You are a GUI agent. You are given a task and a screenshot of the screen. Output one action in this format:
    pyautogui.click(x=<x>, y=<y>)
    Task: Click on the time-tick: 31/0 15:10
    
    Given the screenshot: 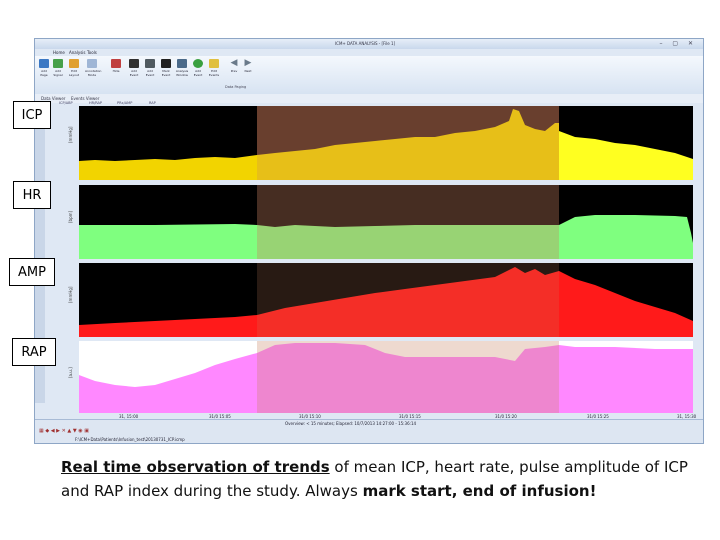 What is the action you would take?
    pyautogui.click(x=310, y=416)
    